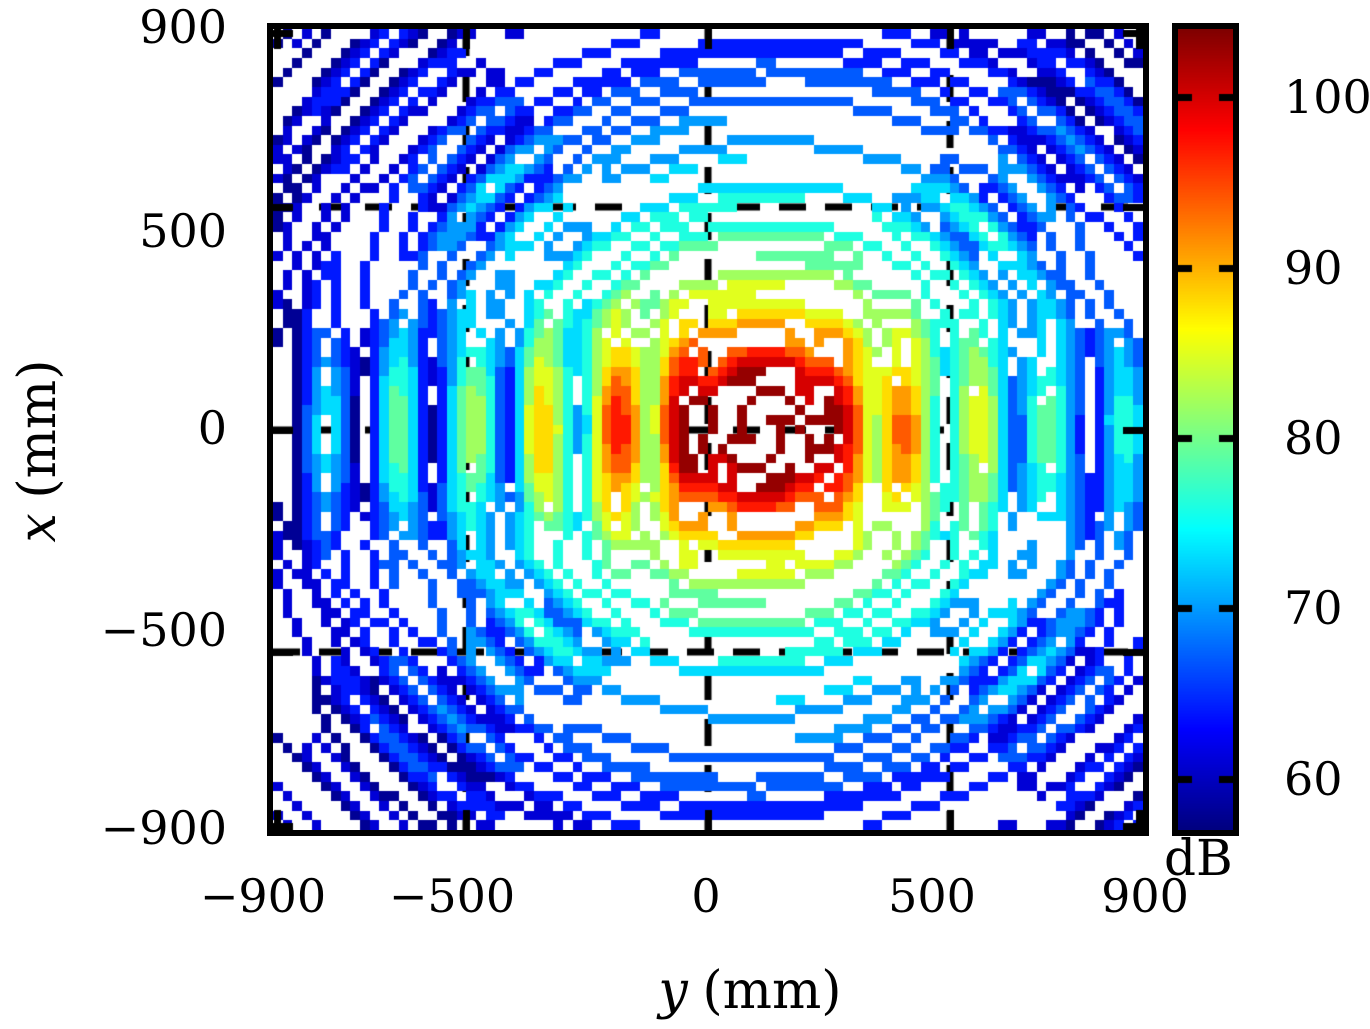  I want to click on y-axis-tick-label: 500, so click(183, 231).